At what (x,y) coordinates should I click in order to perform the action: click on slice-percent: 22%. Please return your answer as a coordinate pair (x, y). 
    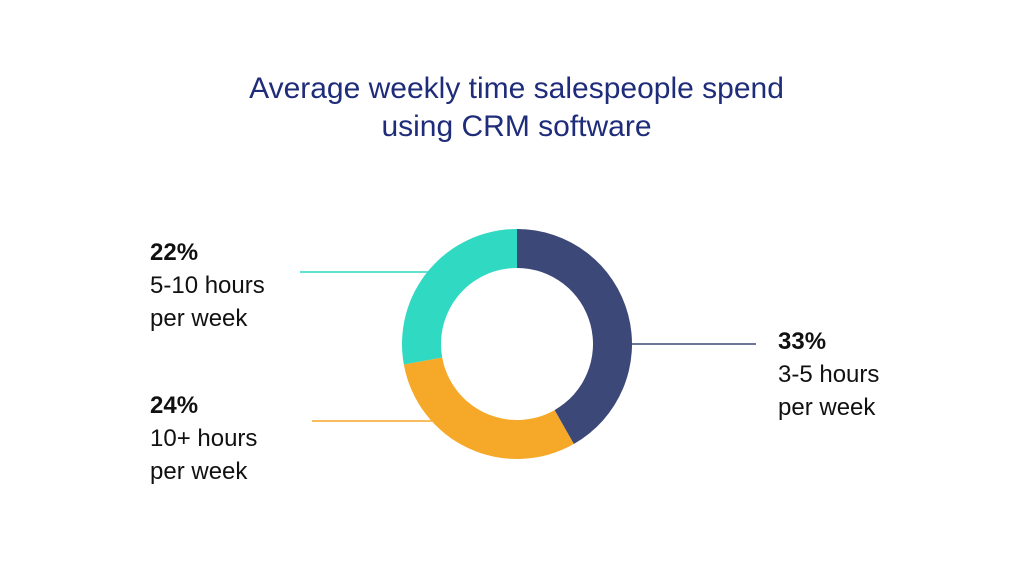
    Looking at the image, I should click on (174, 252).